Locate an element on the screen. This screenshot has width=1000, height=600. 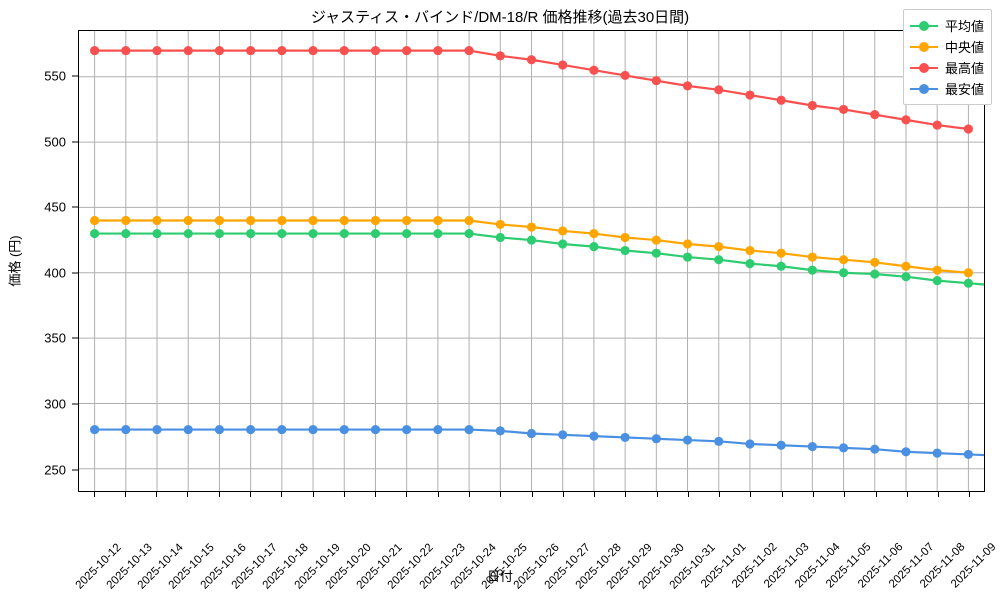
legend-item: 最安値 is located at coordinates (946, 88).